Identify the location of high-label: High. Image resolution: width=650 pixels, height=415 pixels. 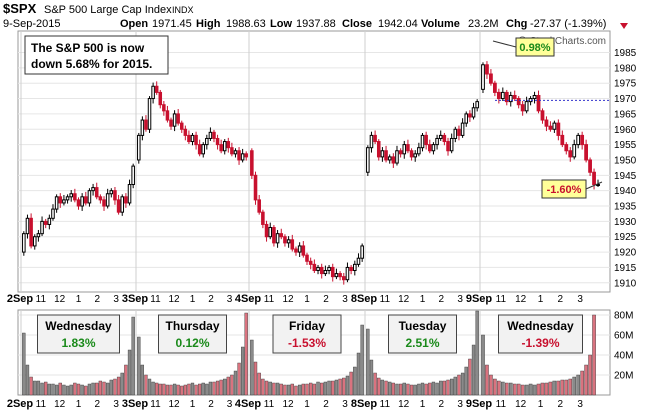
(208, 24).